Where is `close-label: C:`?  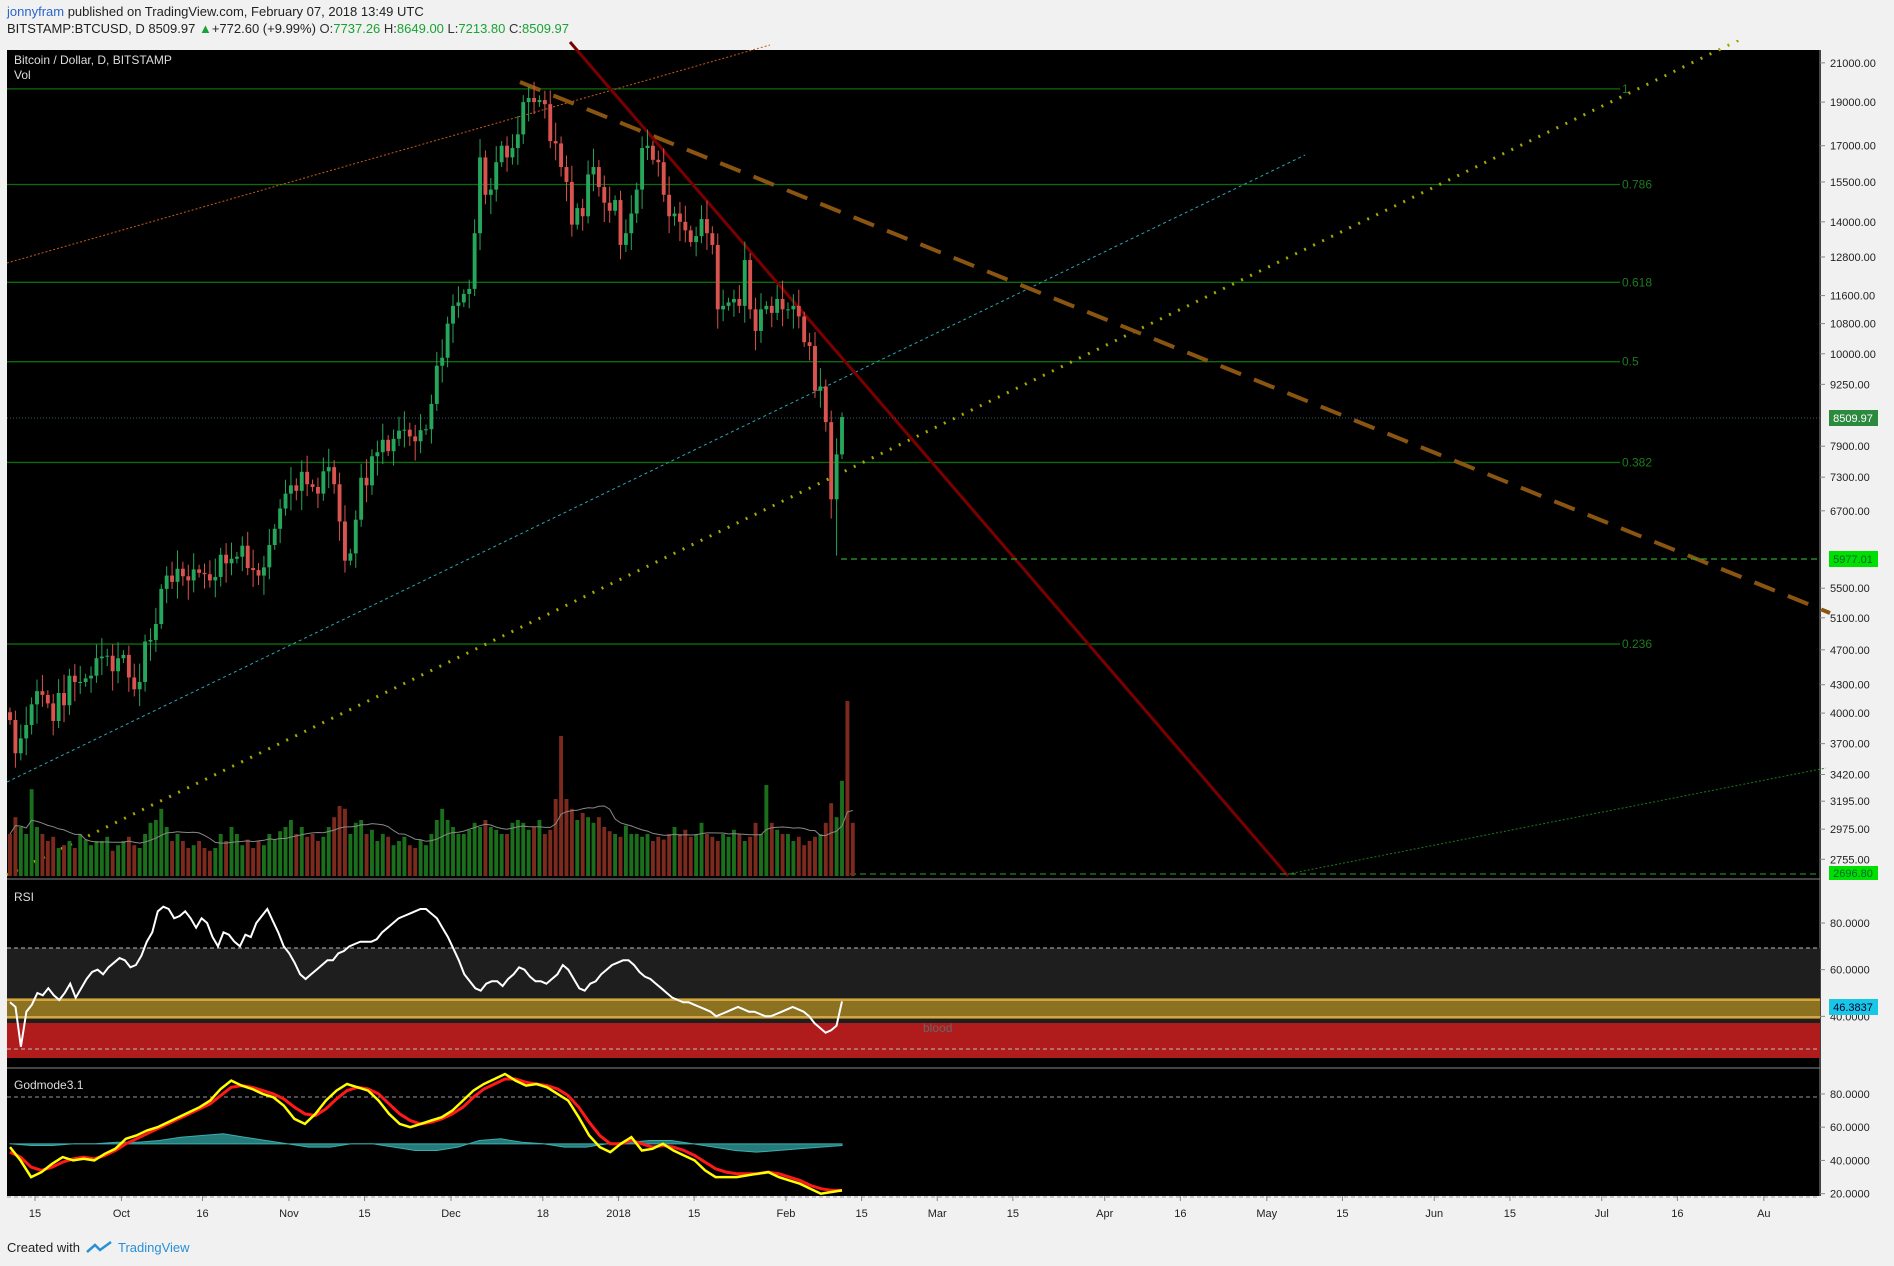
close-label: C: is located at coordinates (515, 28).